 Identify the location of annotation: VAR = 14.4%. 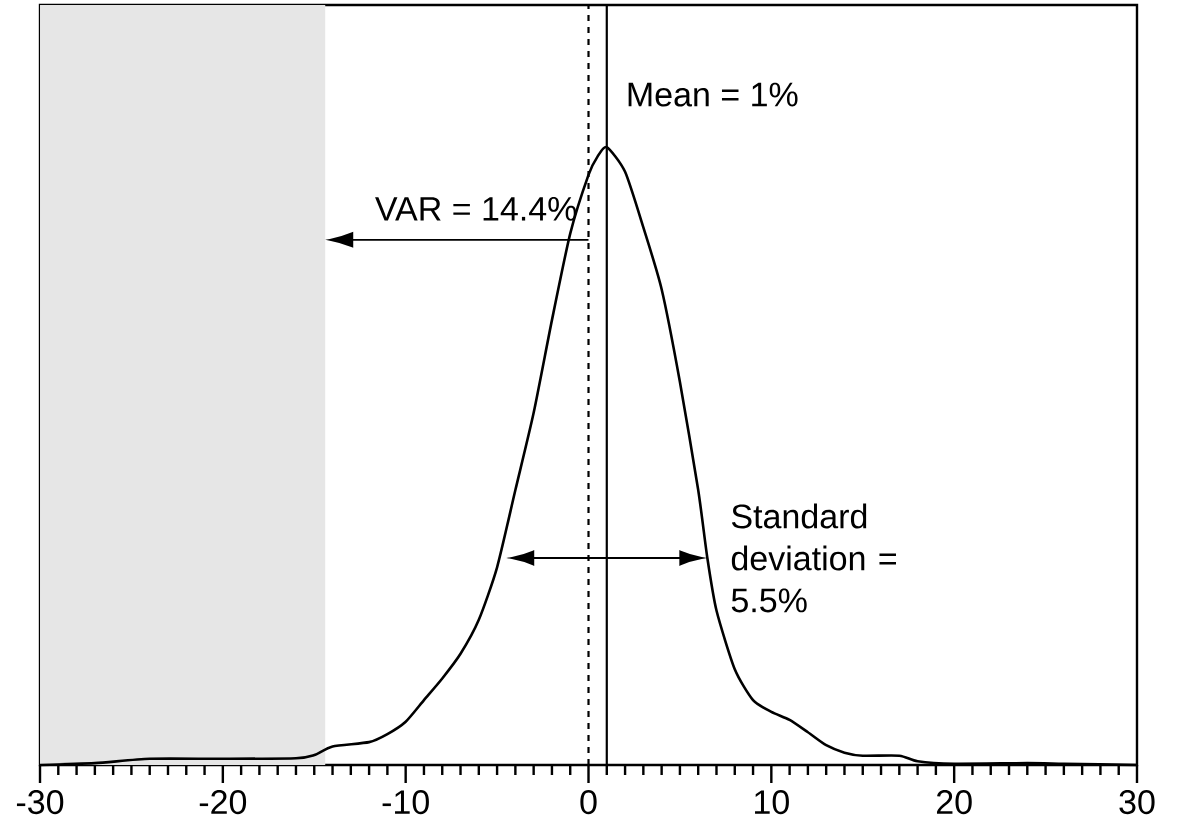
(476, 208).